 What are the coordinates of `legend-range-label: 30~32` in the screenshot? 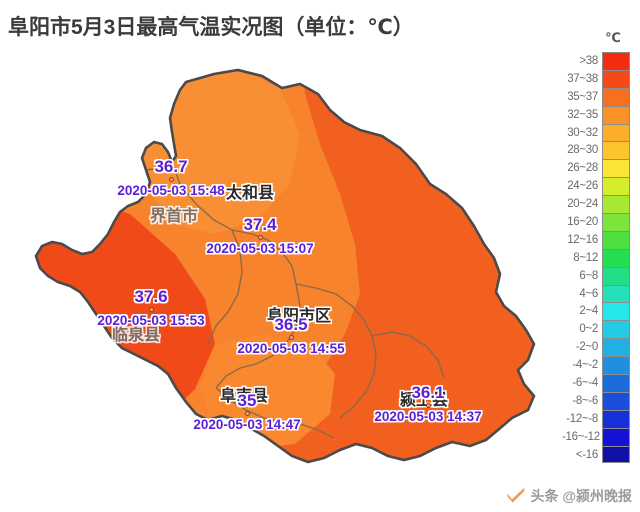 It's located at (582, 132).